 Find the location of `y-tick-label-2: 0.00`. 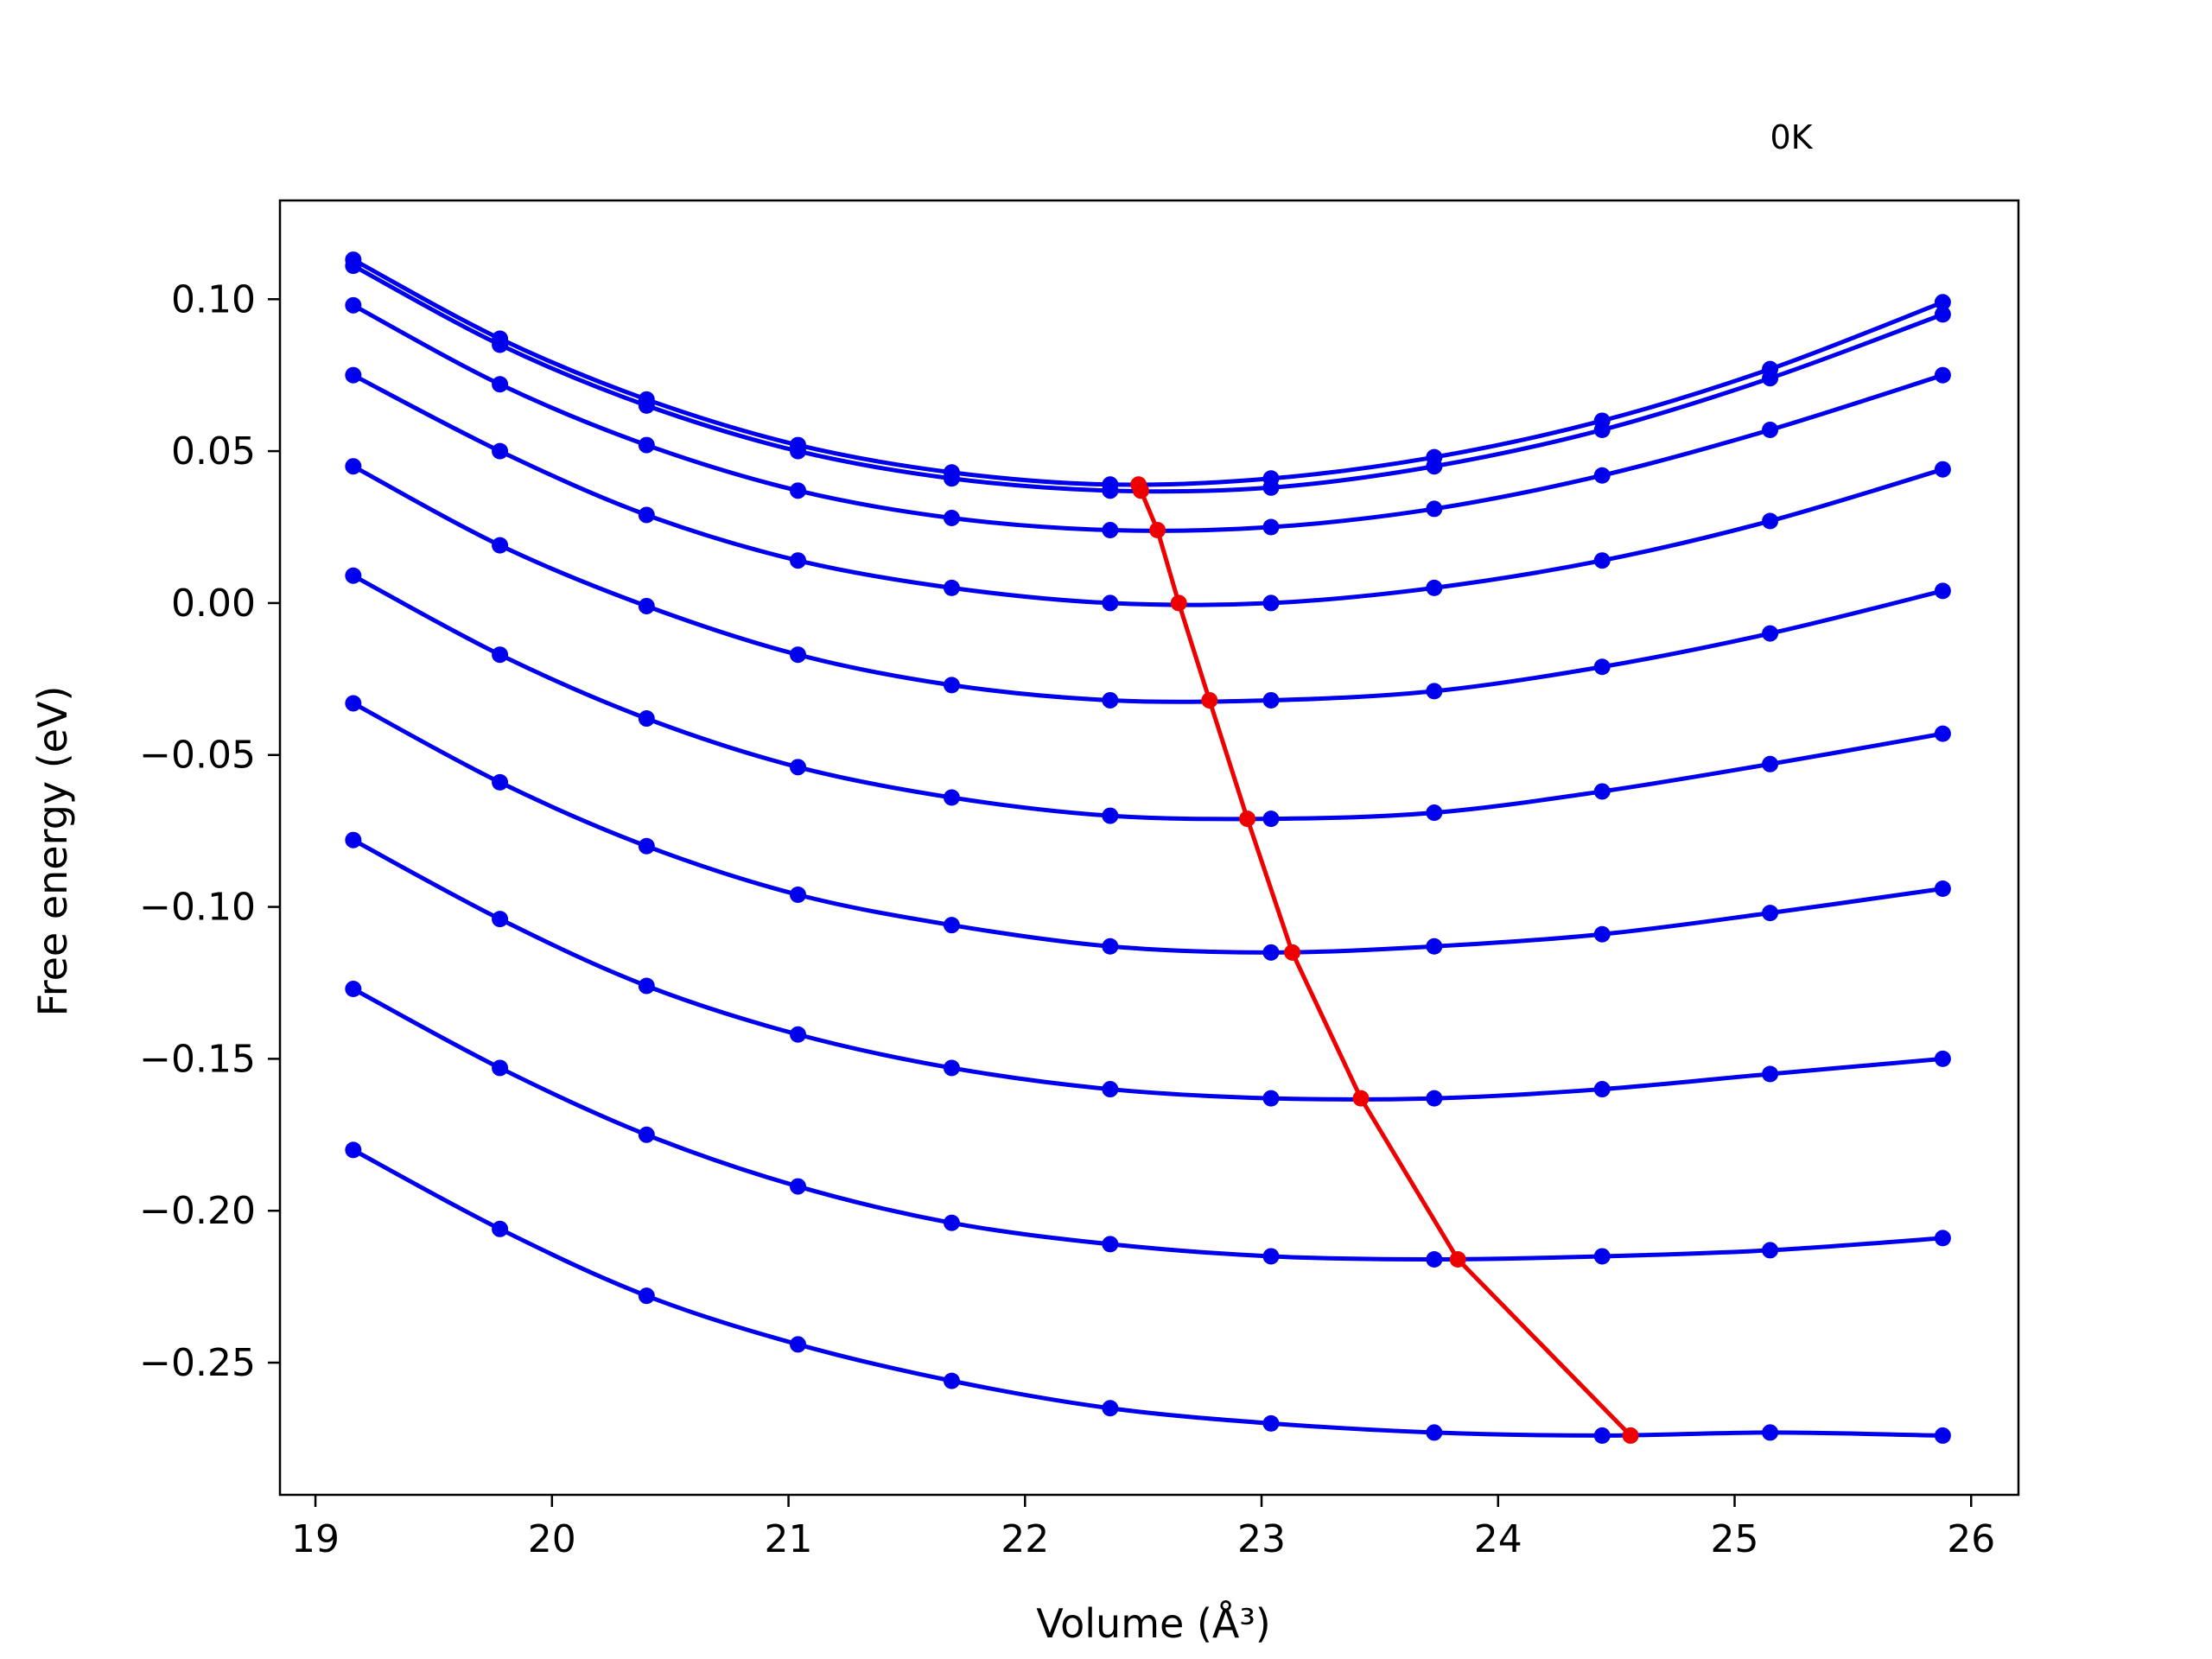

y-tick-label-2: 0.00 is located at coordinates (213, 604).